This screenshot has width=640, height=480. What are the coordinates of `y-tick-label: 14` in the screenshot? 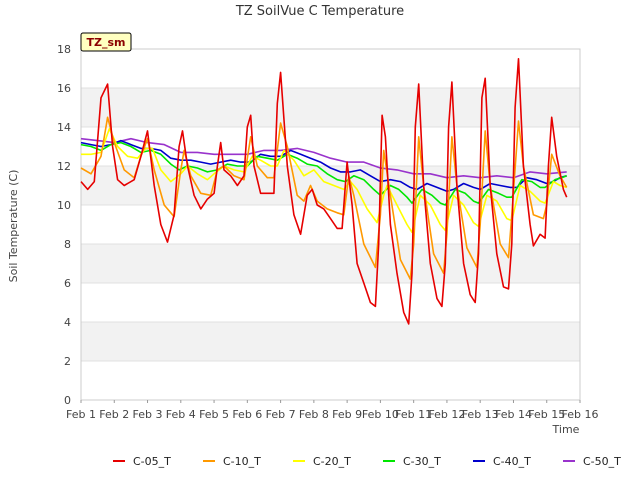 It's located at (64, 127).